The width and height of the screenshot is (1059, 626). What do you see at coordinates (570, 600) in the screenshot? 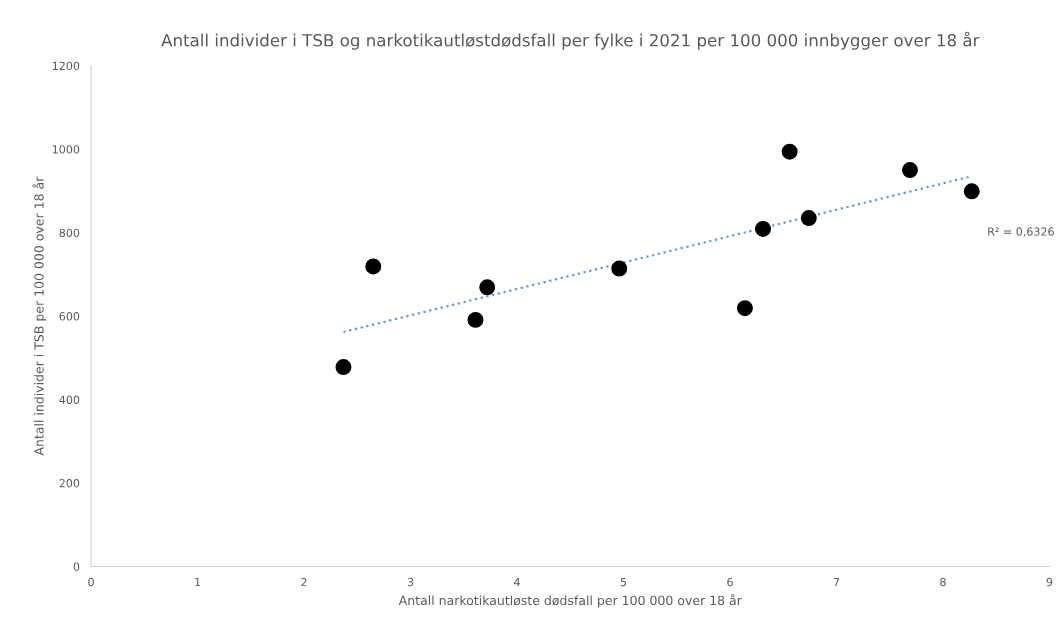
I see `x-axis-title: Antall narkotikautløste dødsfall per 100 000 over 18 år` at bounding box center [570, 600].